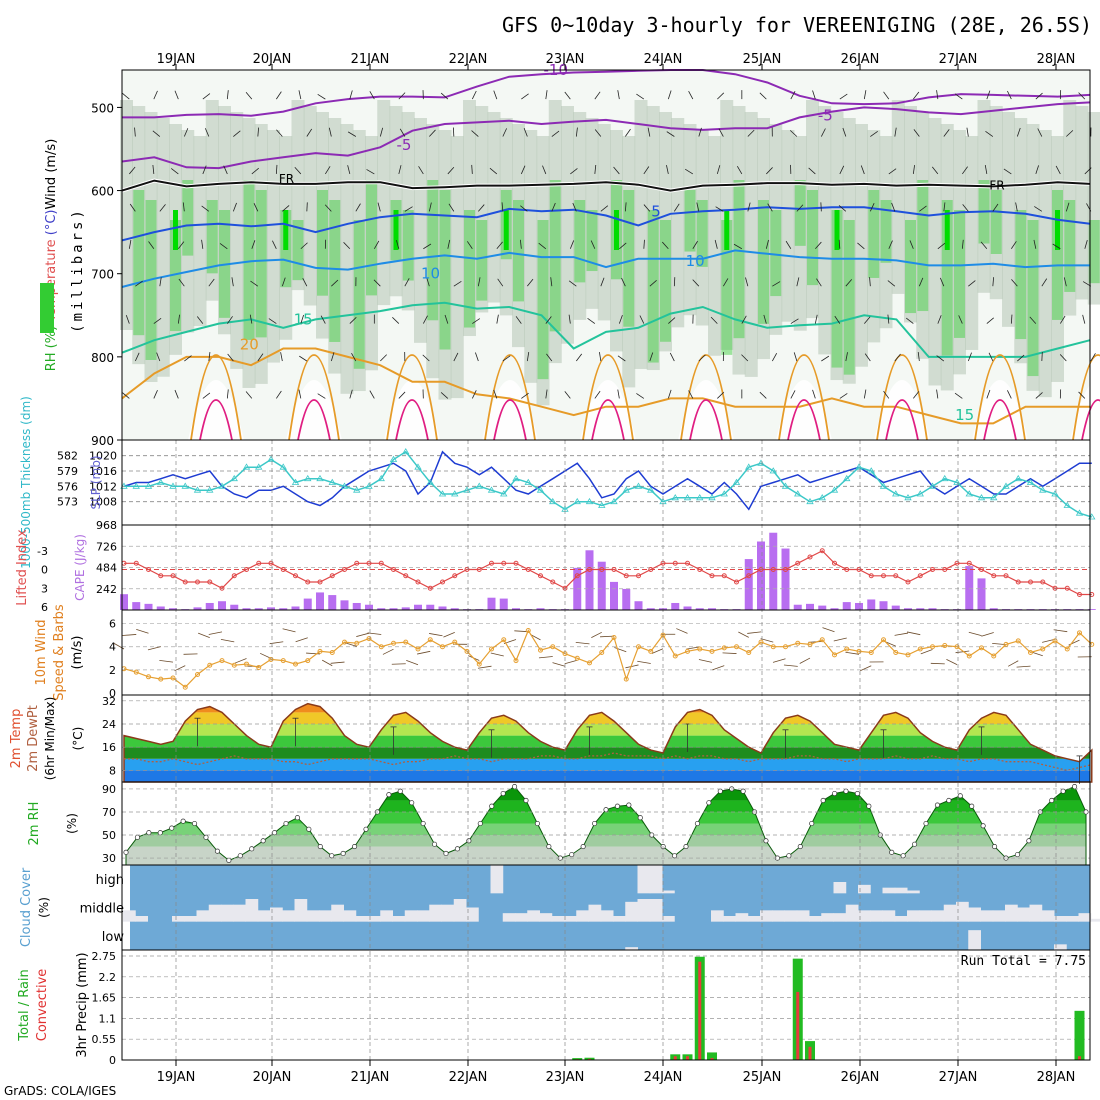 This screenshot has width=1100, height=1100. I want to click on wind-tick-label: 2, so click(112, 670).